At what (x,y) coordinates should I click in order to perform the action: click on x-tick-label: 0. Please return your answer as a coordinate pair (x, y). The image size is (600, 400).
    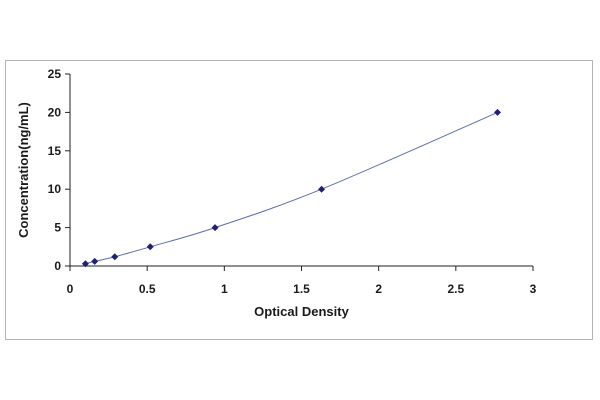
    Looking at the image, I should click on (70, 289).